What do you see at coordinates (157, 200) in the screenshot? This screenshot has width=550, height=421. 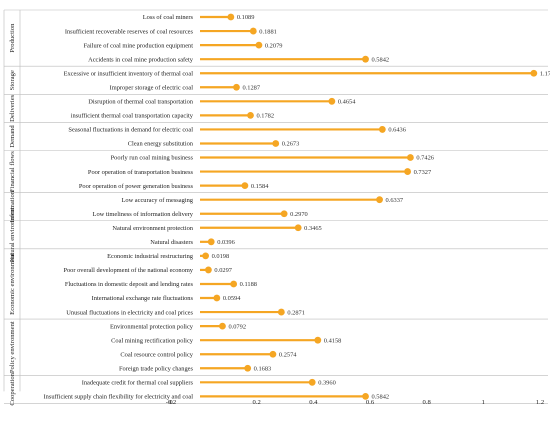 I see `category-label: Low accuracy of messaging` at bounding box center [157, 200].